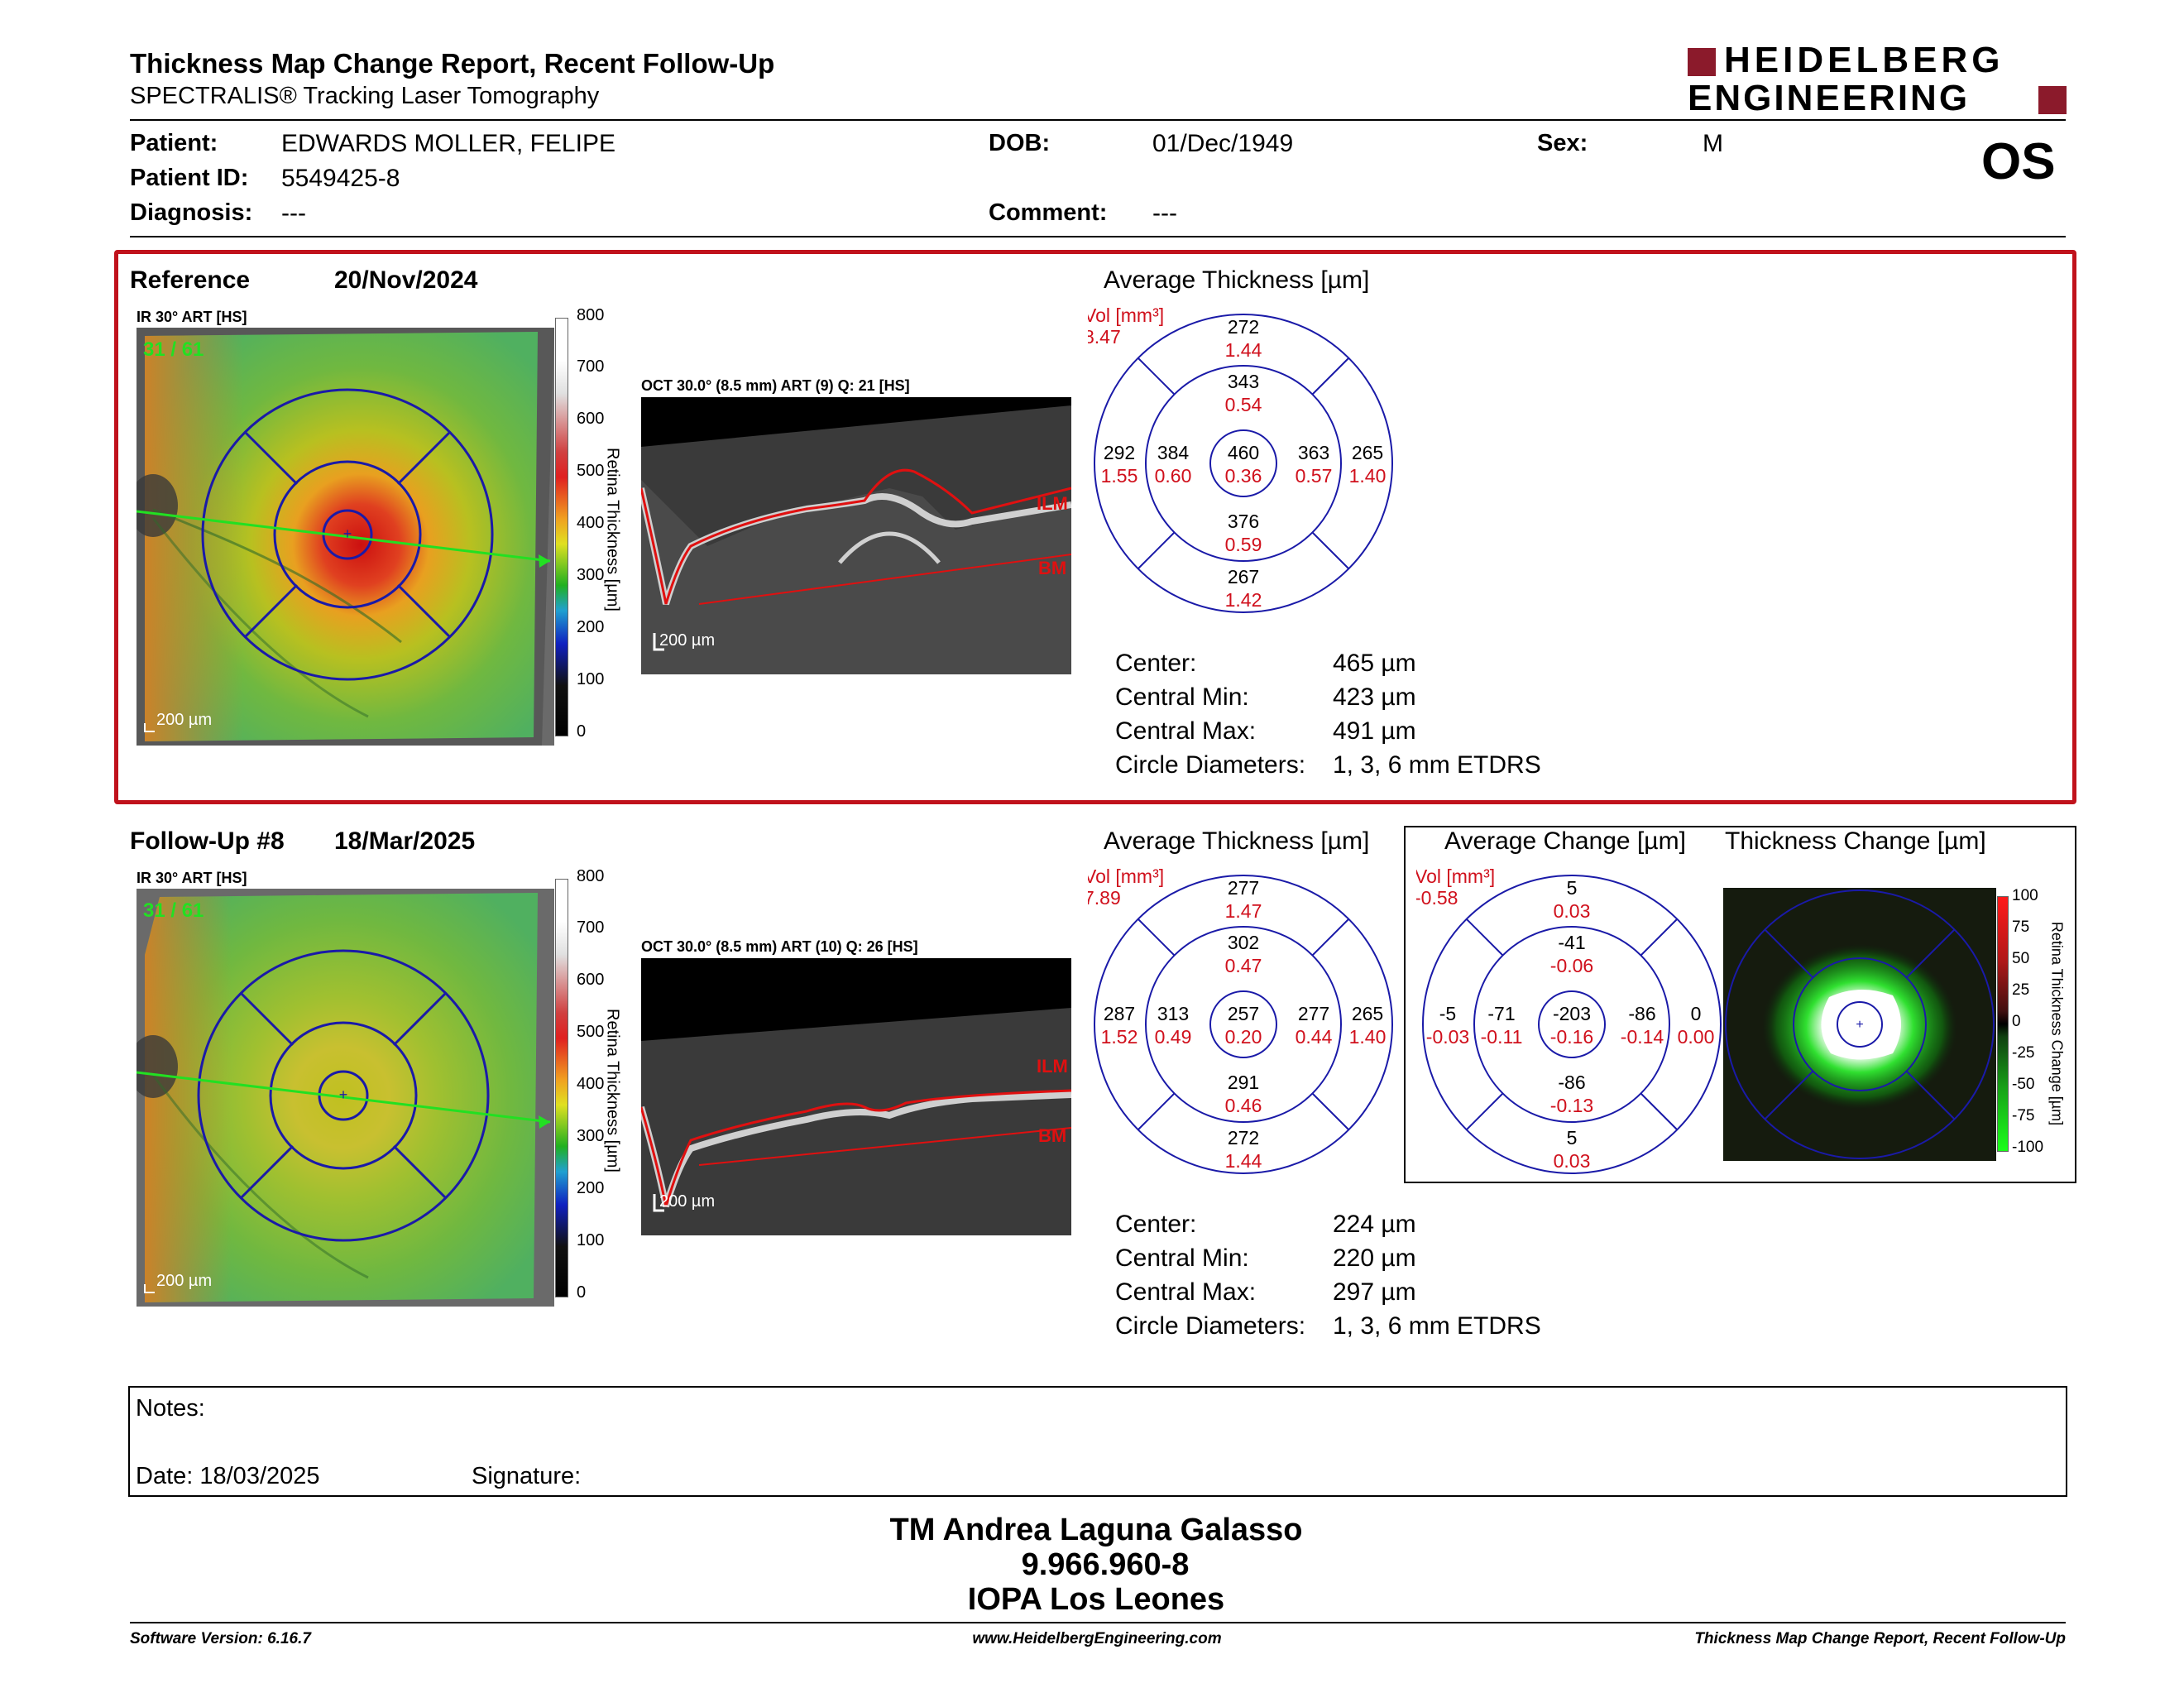 The image size is (2184, 1688). I want to click on svg-text: 287, so click(1119, 1013).